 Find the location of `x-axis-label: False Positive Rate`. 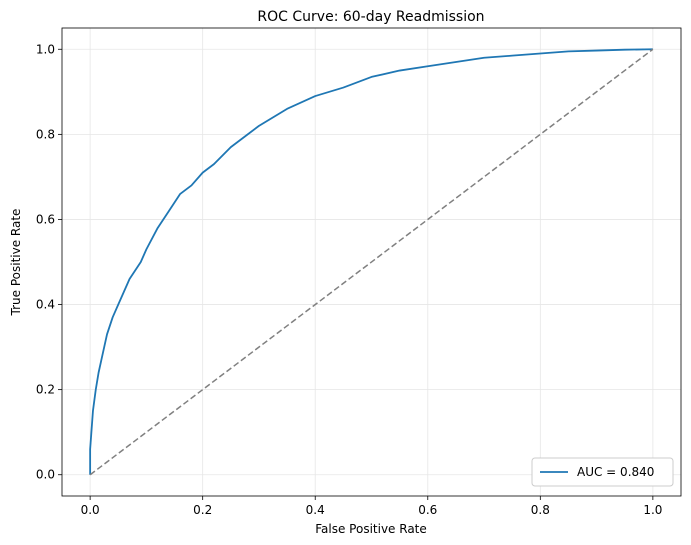

x-axis-label: False Positive Rate is located at coordinates (371, 529).